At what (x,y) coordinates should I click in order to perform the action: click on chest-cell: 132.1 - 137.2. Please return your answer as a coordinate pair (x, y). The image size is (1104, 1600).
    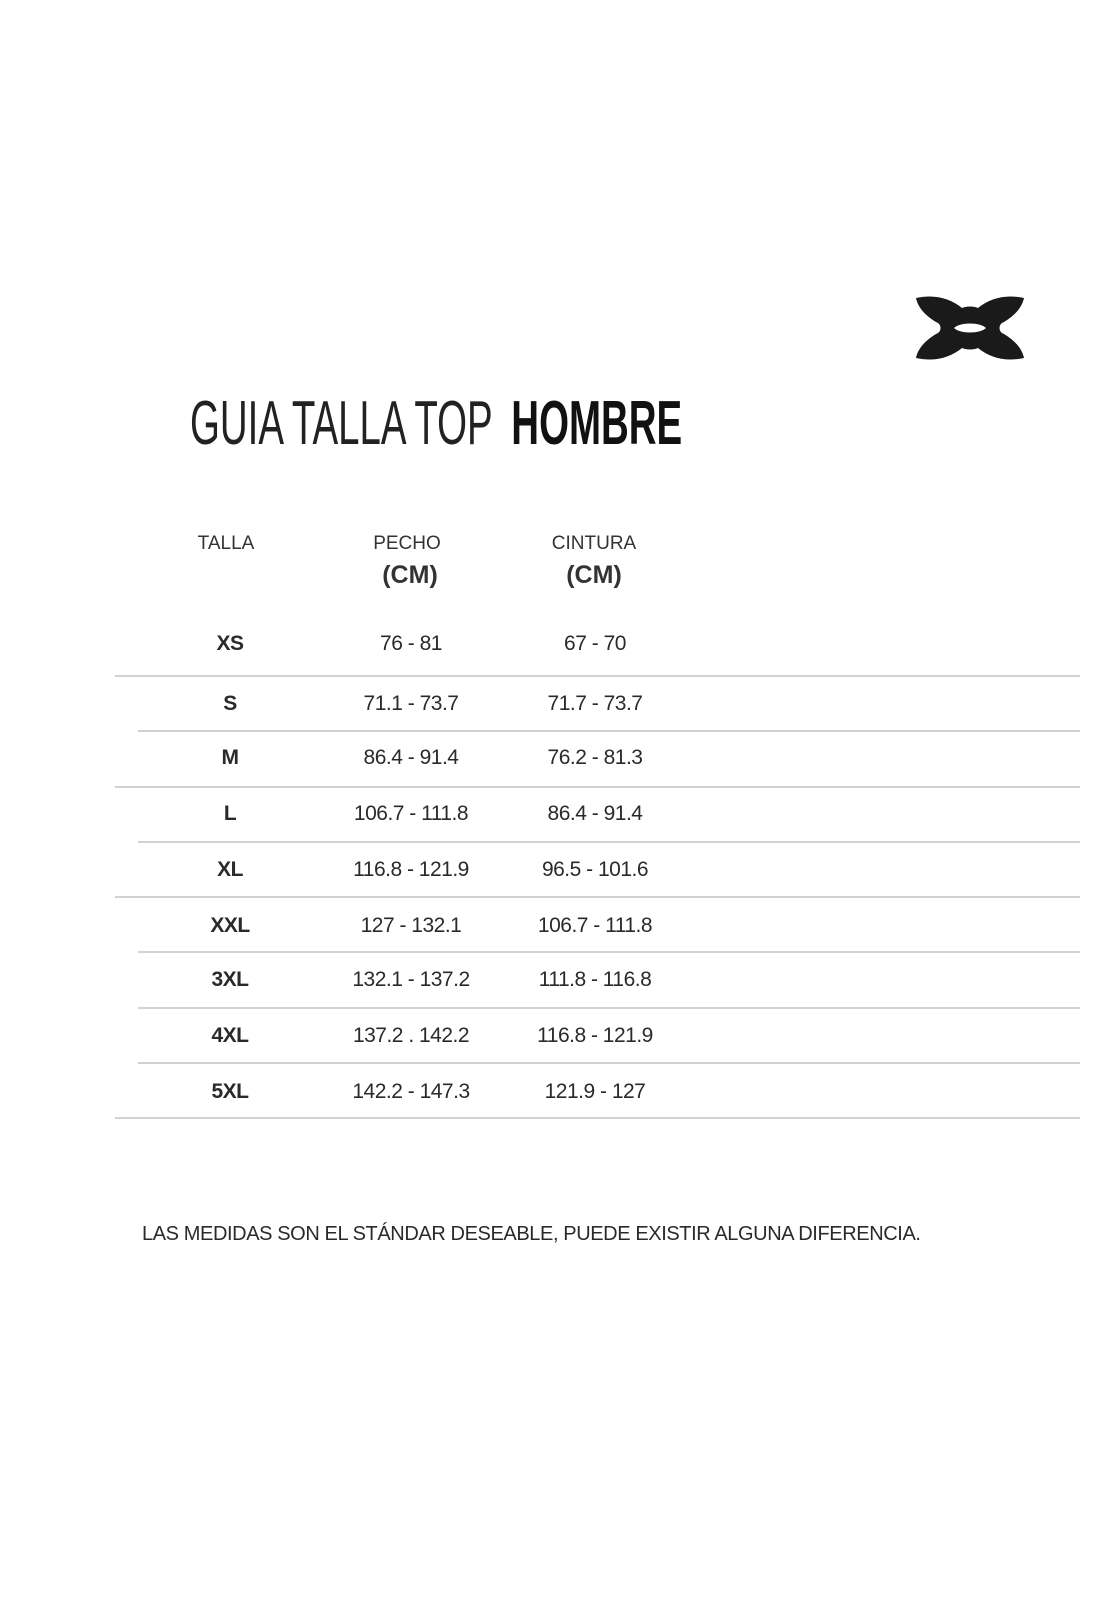
    Looking at the image, I should click on (411, 979).